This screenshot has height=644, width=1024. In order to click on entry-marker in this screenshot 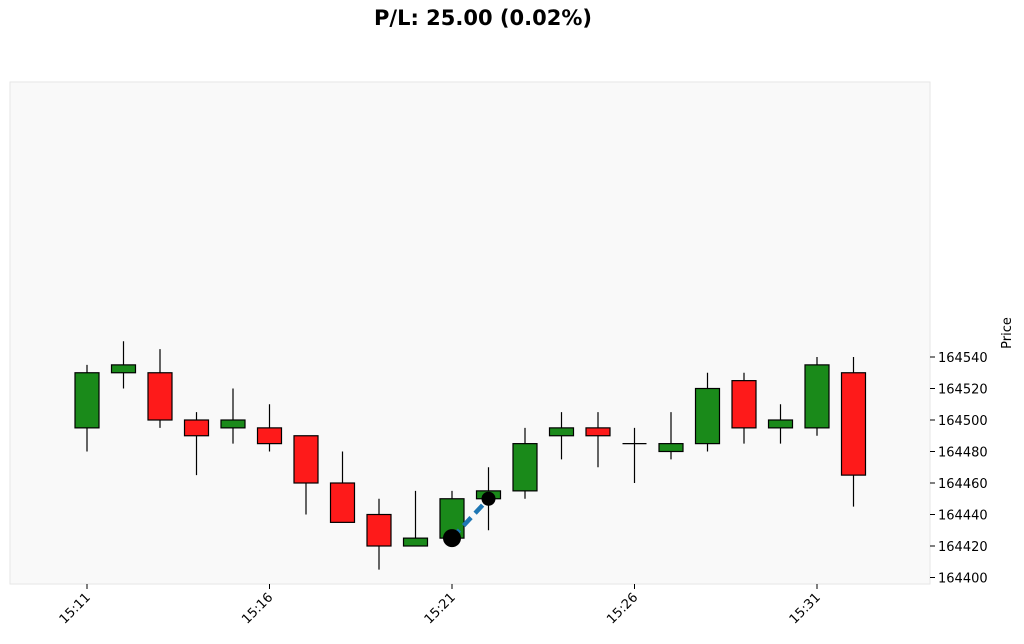, I will do `click(452, 538)`.